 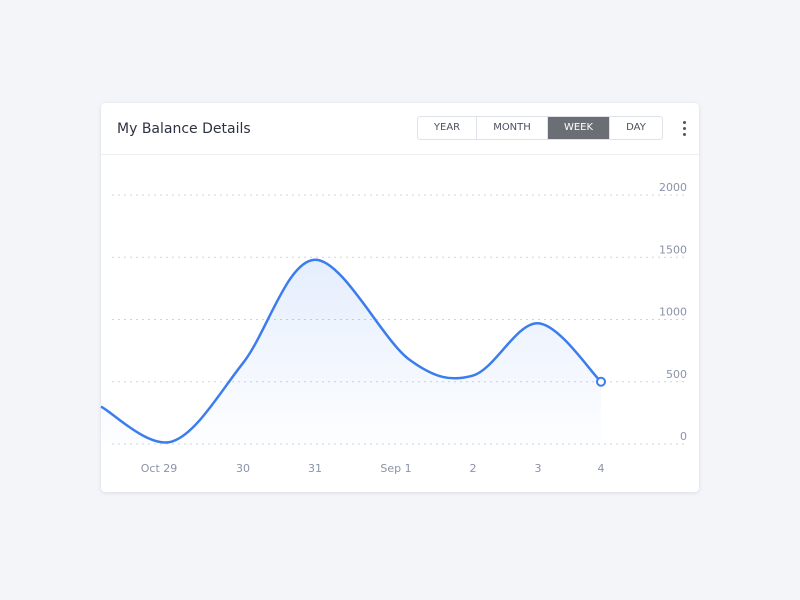 What do you see at coordinates (159, 468) in the screenshot?
I see `x-tick-label: Oct 29` at bounding box center [159, 468].